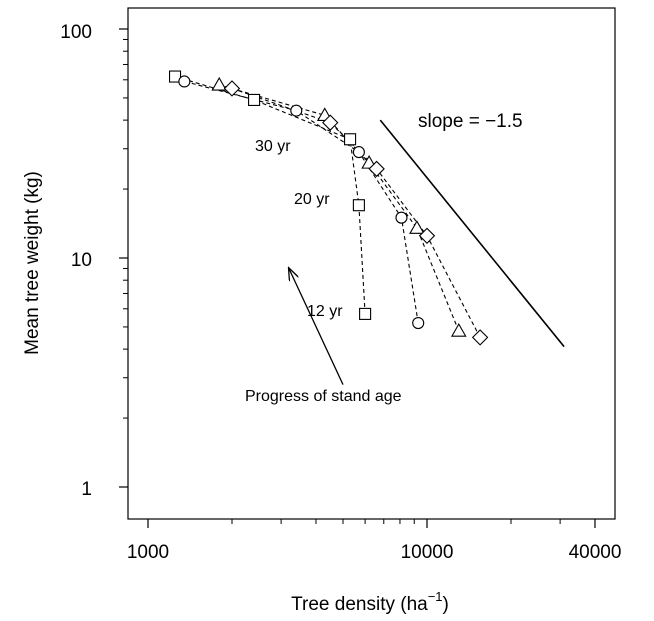 The height and width of the screenshot is (621, 654). I want to click on age-label-12yr: 12 yr, so click(325, 311).